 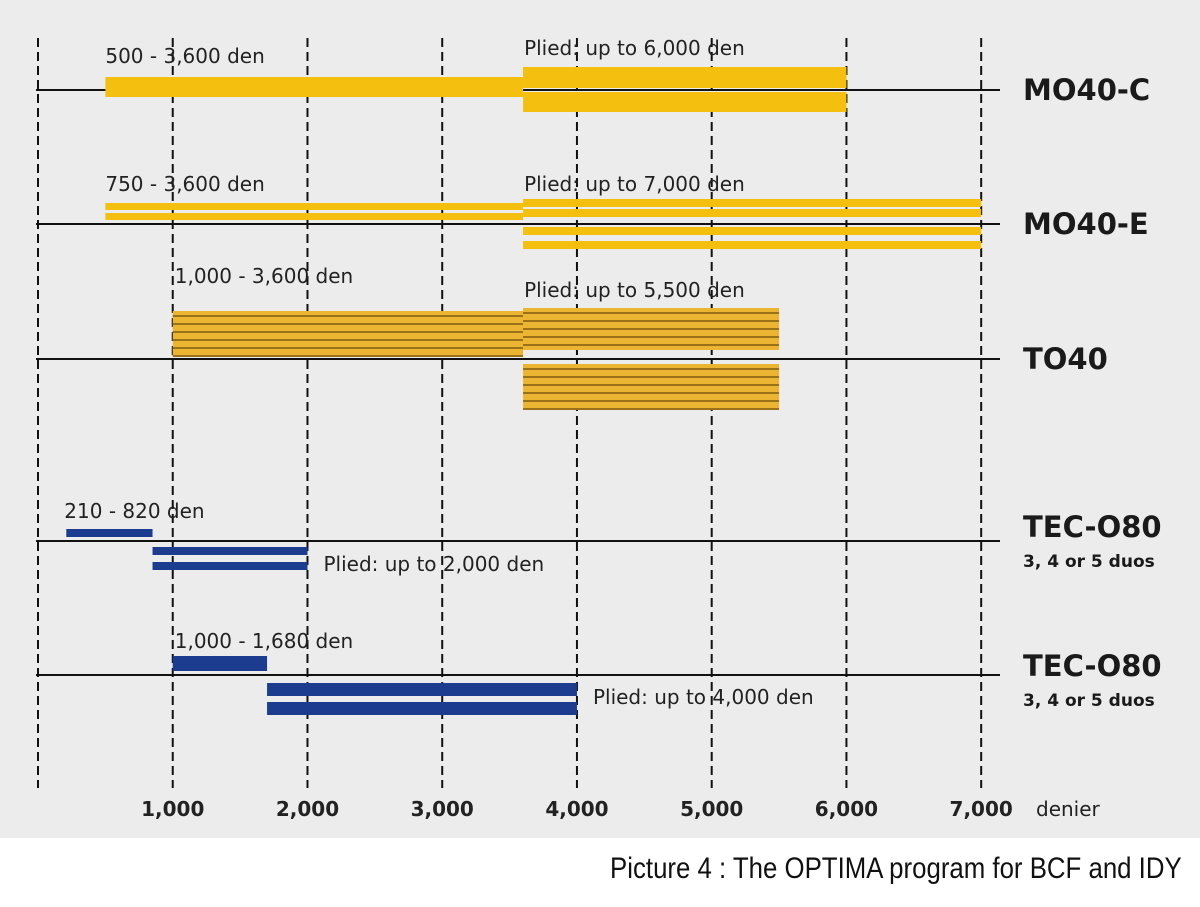 I want to click on machine-name: MO40-E, so click(x=1086, y=224).